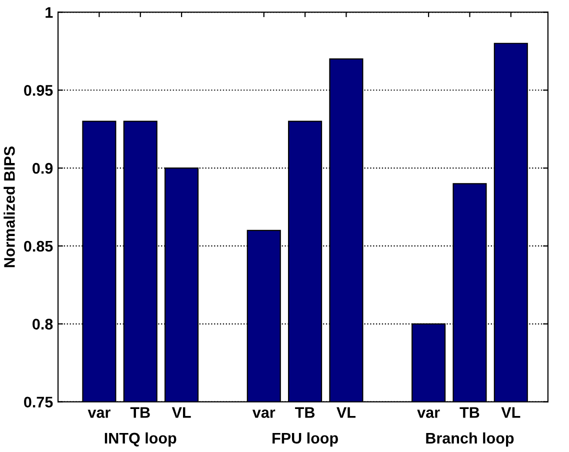  I want to click on y-tick-label: 1, so click(49, 12).